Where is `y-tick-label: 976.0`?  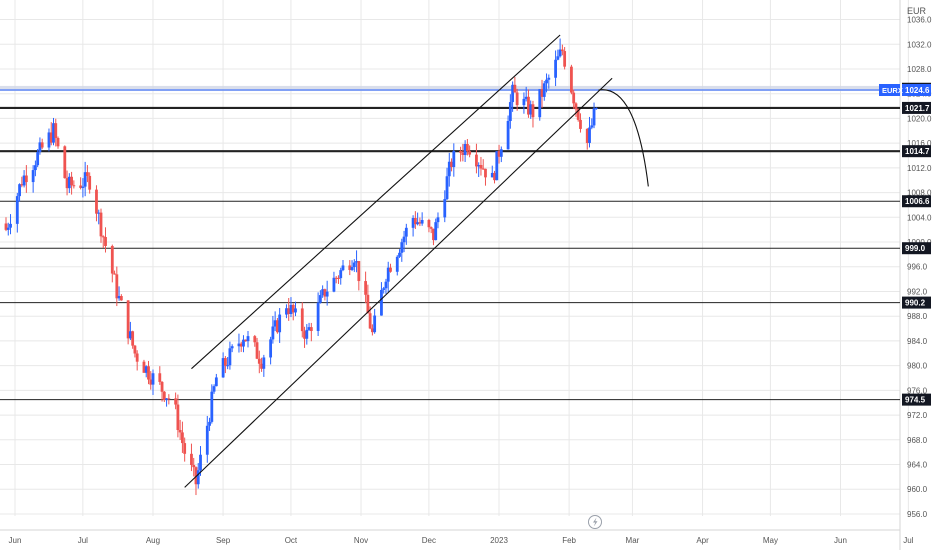
y-tick-label: 976.0 is located at coordinates (917, 390).